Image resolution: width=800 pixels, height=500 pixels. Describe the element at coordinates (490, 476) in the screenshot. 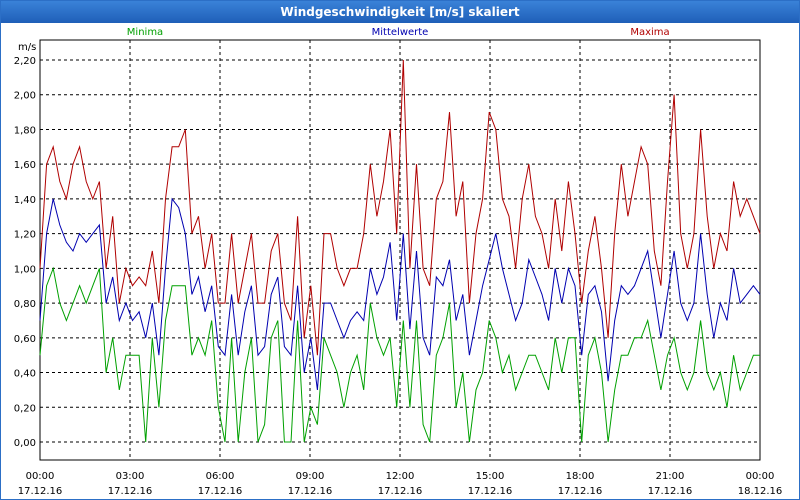

I see `x-tick-time: 15:00` at that location.